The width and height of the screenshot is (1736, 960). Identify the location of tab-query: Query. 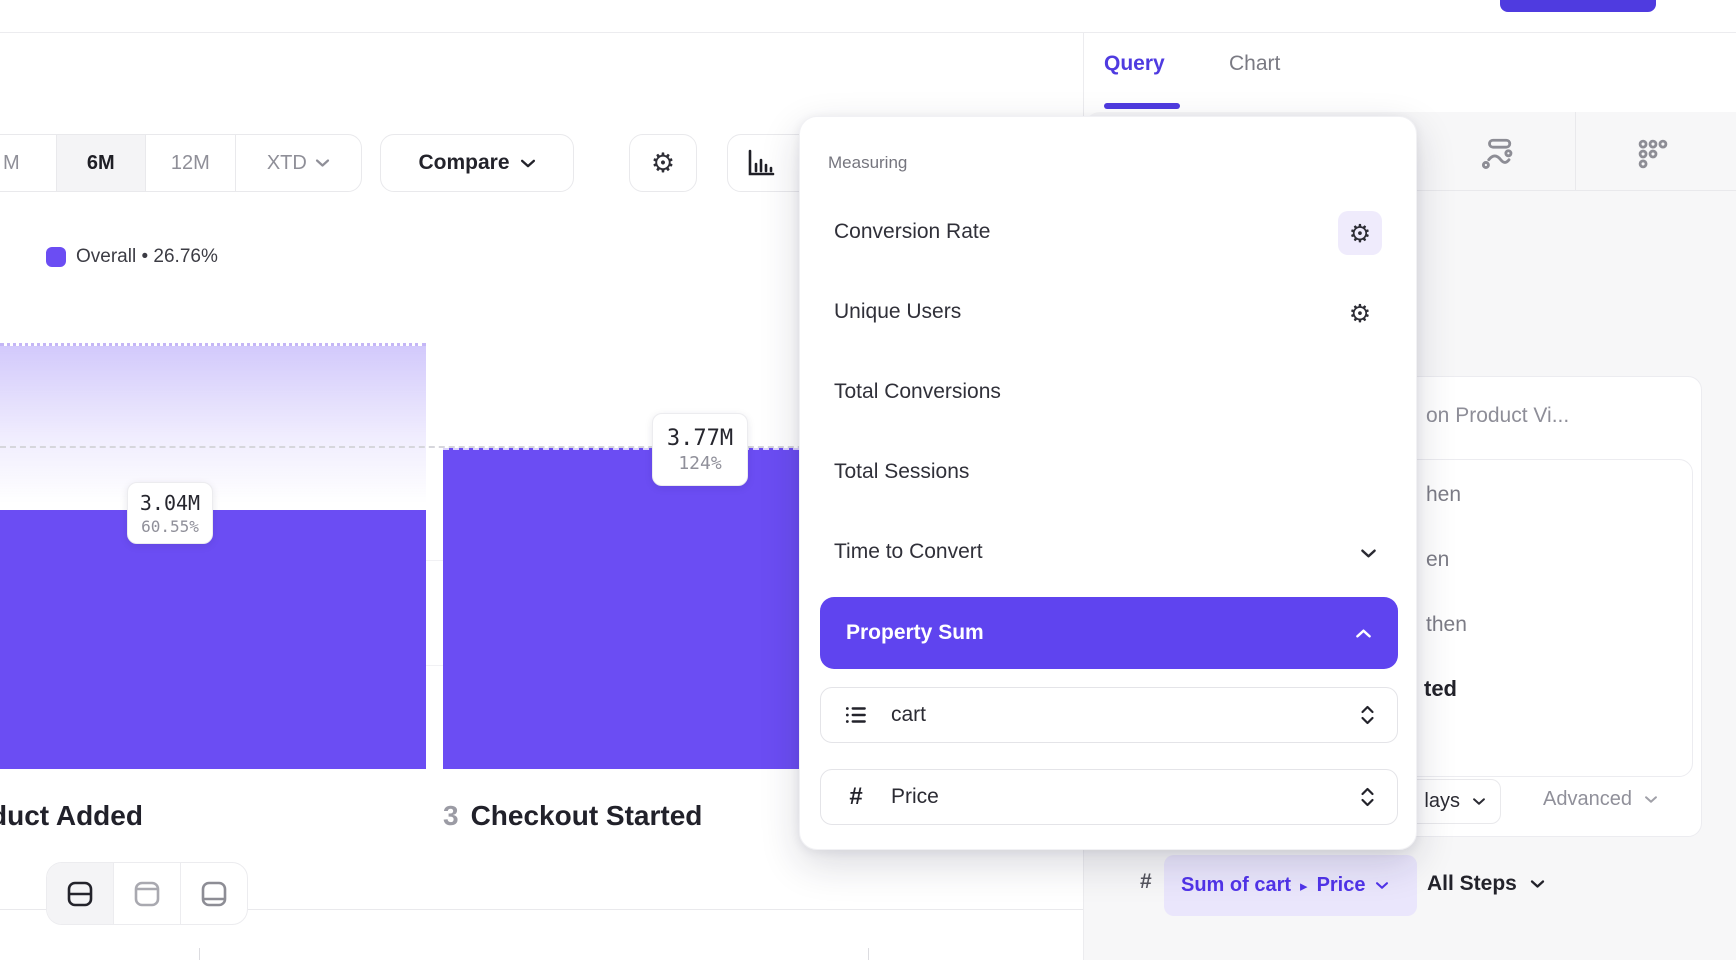
(1134, 63).